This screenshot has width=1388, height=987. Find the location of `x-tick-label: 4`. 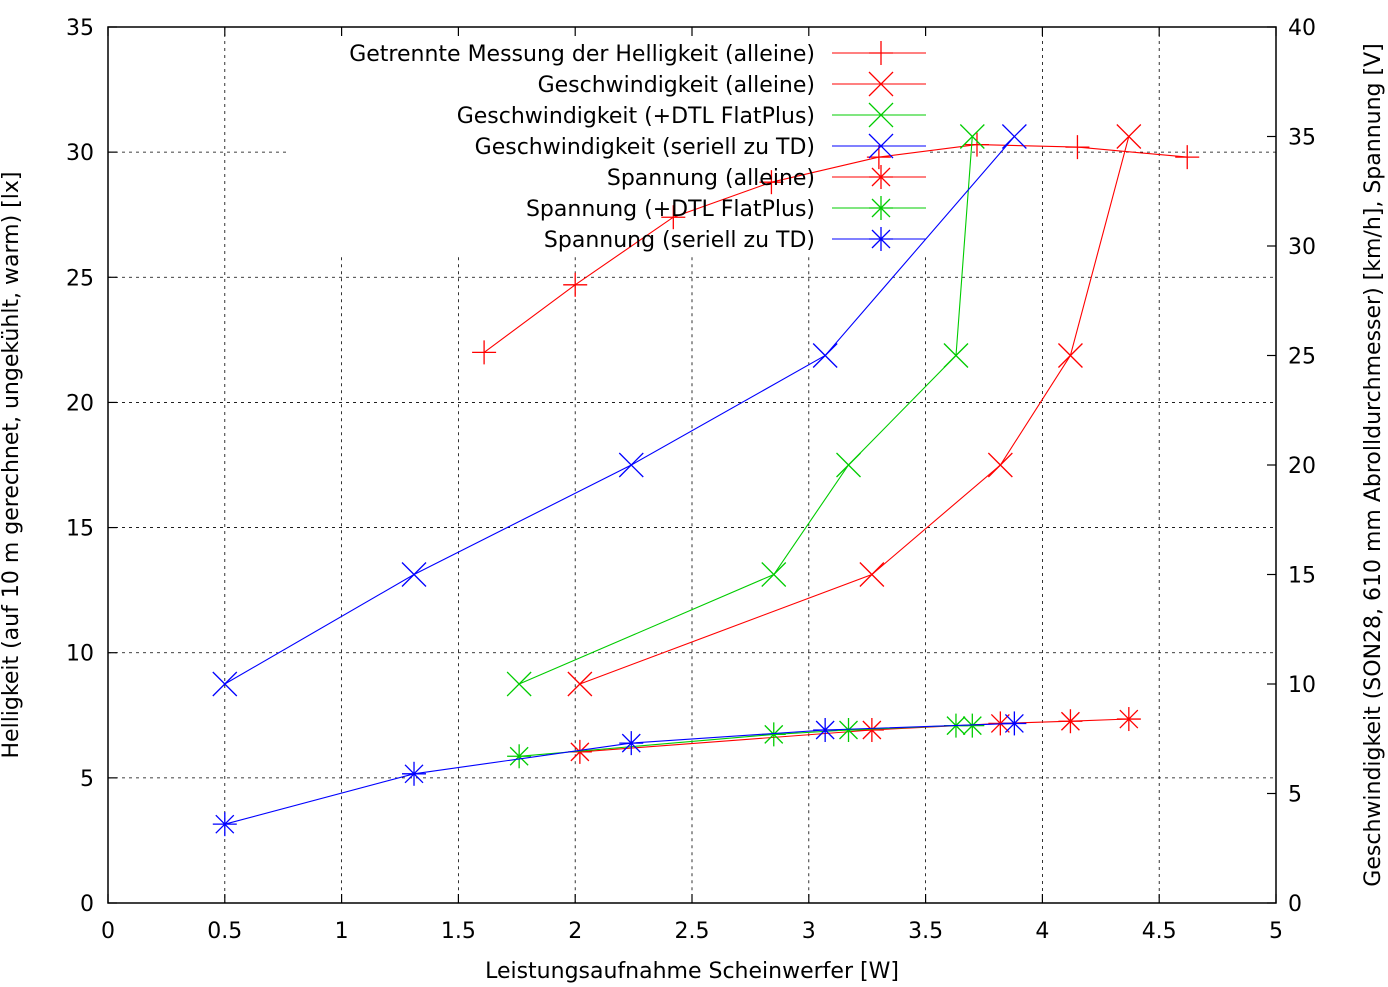

x-tick-label: 4 is located at coordinates (1042, 931).